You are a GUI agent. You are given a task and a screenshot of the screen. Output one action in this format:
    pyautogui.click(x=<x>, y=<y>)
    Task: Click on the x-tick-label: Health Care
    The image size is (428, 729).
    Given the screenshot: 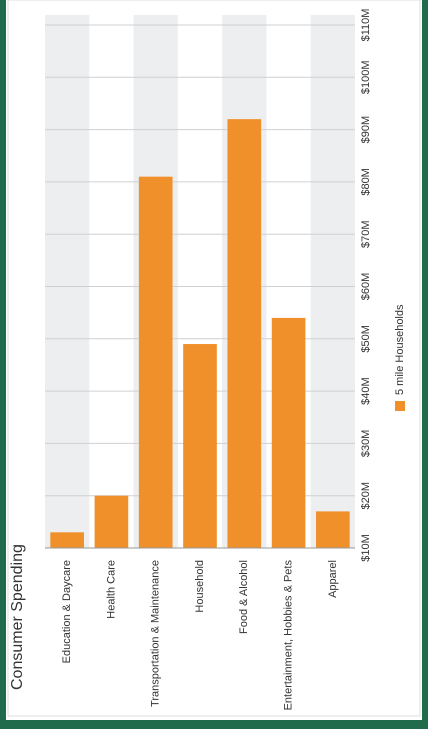 What is the action you would take?
    pyautogui.click(x=111, y=589)
    